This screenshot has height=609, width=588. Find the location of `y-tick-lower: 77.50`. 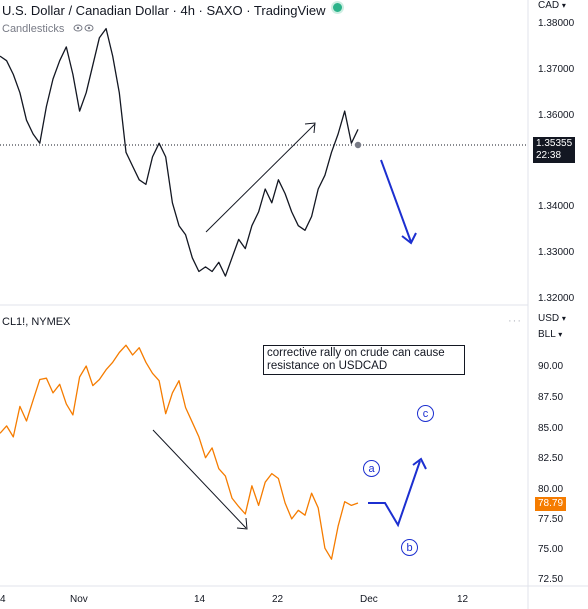

y-tick-lower: 77.50 is located at coordinates (551, 519).